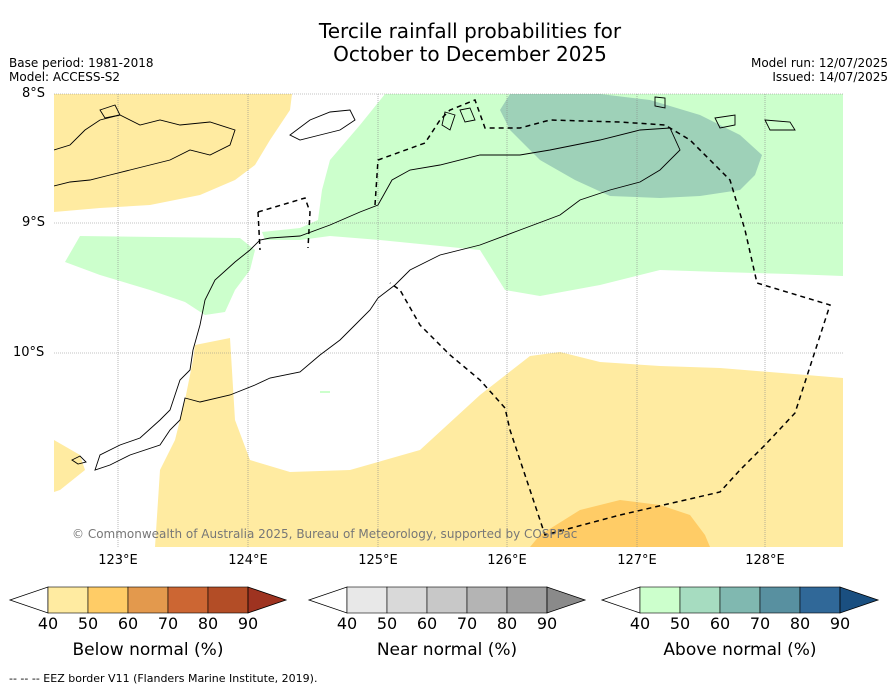 This screenshot has height=690, width=896. I want to click on base-period-text: Base period: 1981-2018, so click(81, 63).